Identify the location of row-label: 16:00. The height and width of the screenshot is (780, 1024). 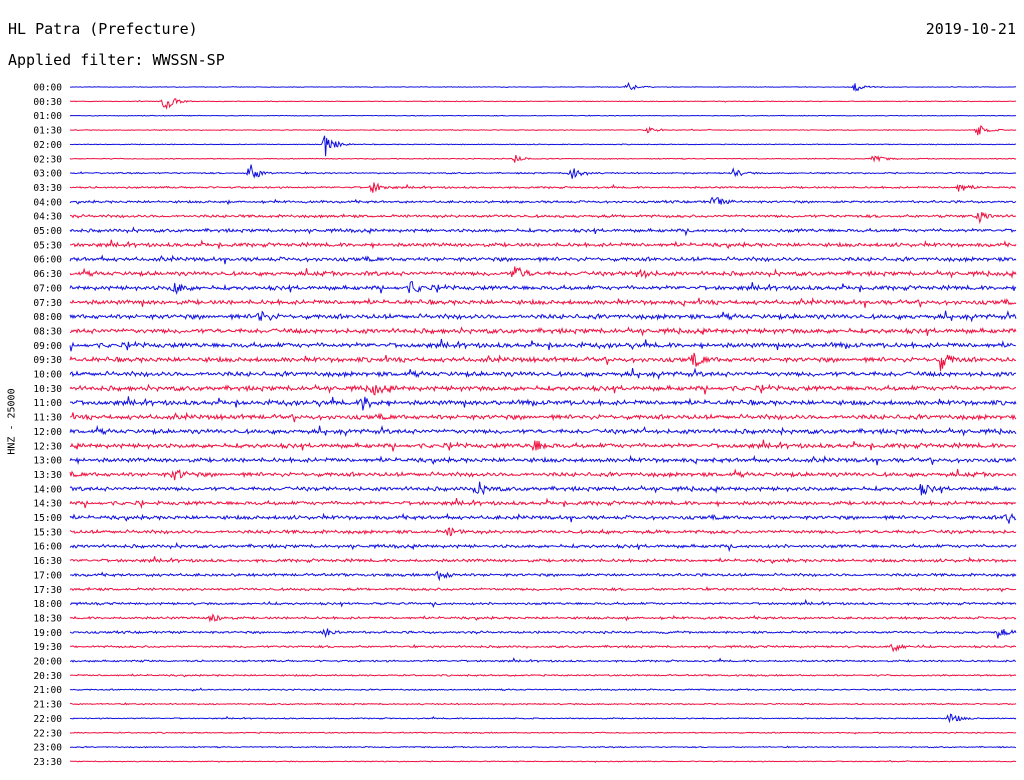
(47, 547).